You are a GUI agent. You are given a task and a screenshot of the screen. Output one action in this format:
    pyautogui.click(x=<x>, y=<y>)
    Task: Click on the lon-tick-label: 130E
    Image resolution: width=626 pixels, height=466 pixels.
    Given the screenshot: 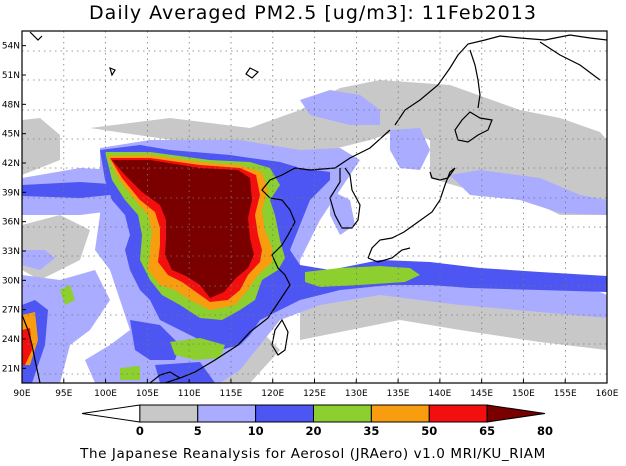 What is the action you would take?
    pyautogui.click(x=356, y=394)
    